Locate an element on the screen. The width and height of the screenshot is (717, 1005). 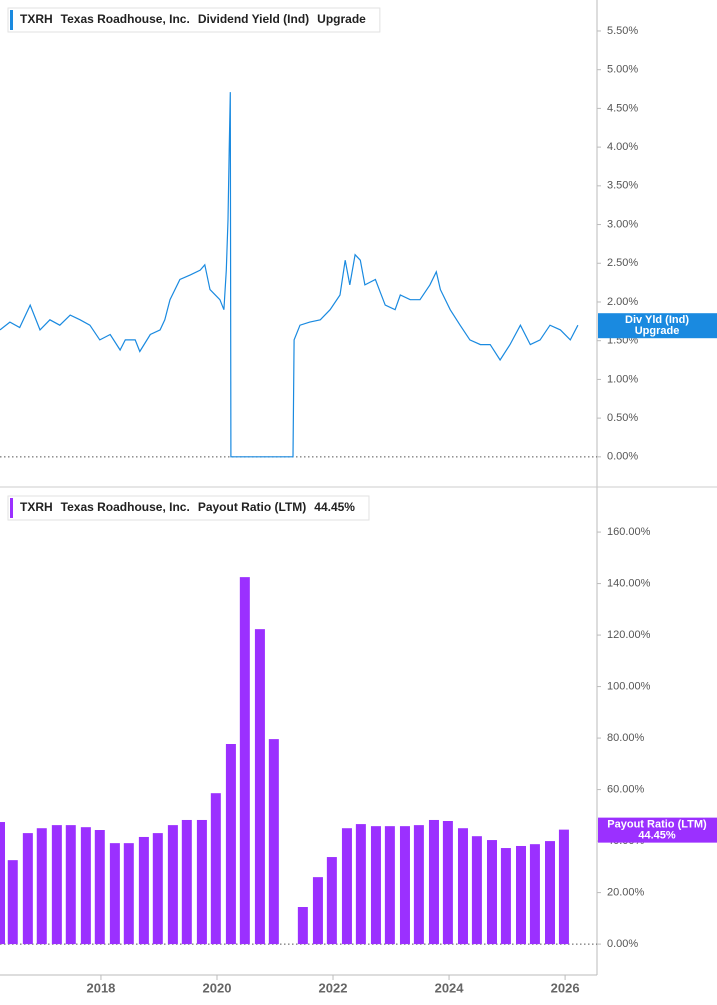
y-tick-label: 4.50% is located at coordinates (622, 108).